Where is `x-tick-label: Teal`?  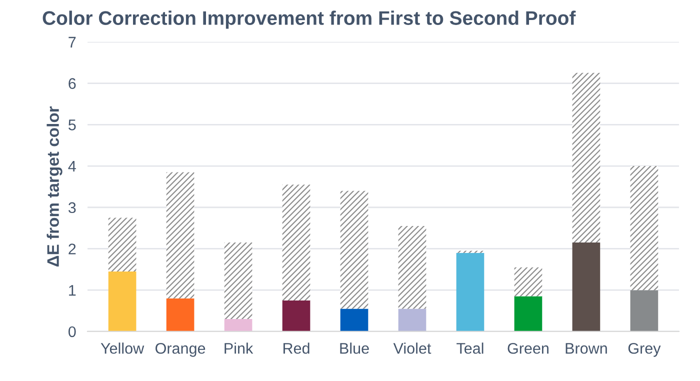
x-tick-label: Teal is located at coordinates (470, 348).